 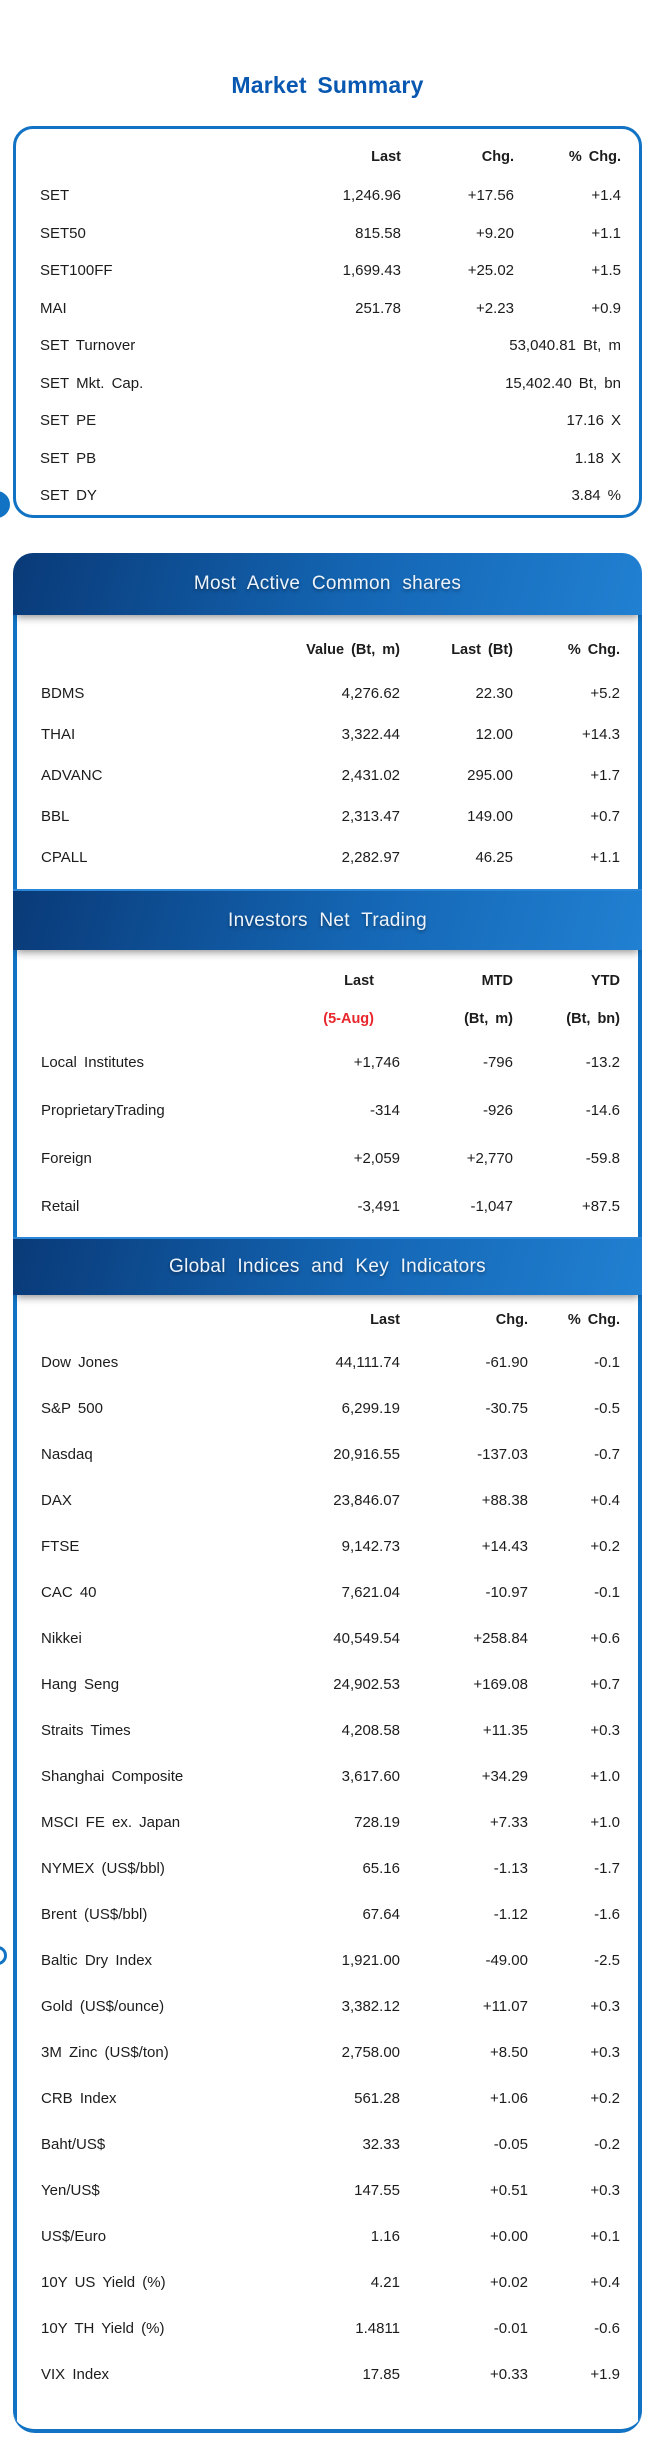 What do you see at coordinates (605, 693) in the screenshot?
I see `value-3: +5.2` at bounding box center [605, 693].